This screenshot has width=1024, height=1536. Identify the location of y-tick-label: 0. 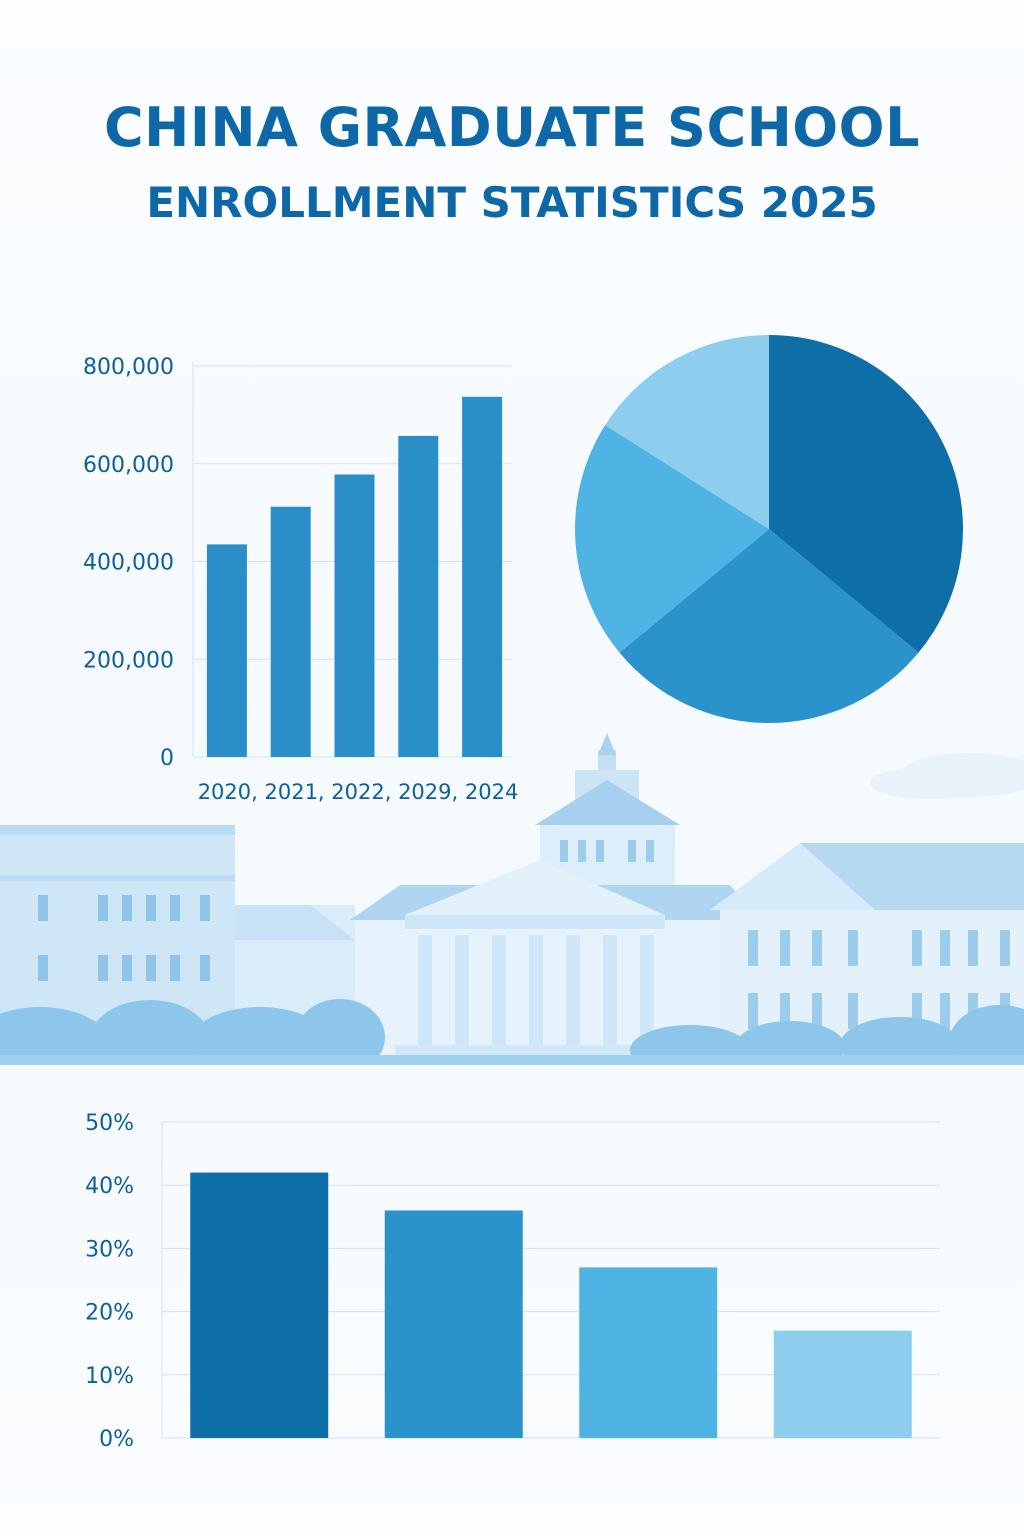
(167, 758).